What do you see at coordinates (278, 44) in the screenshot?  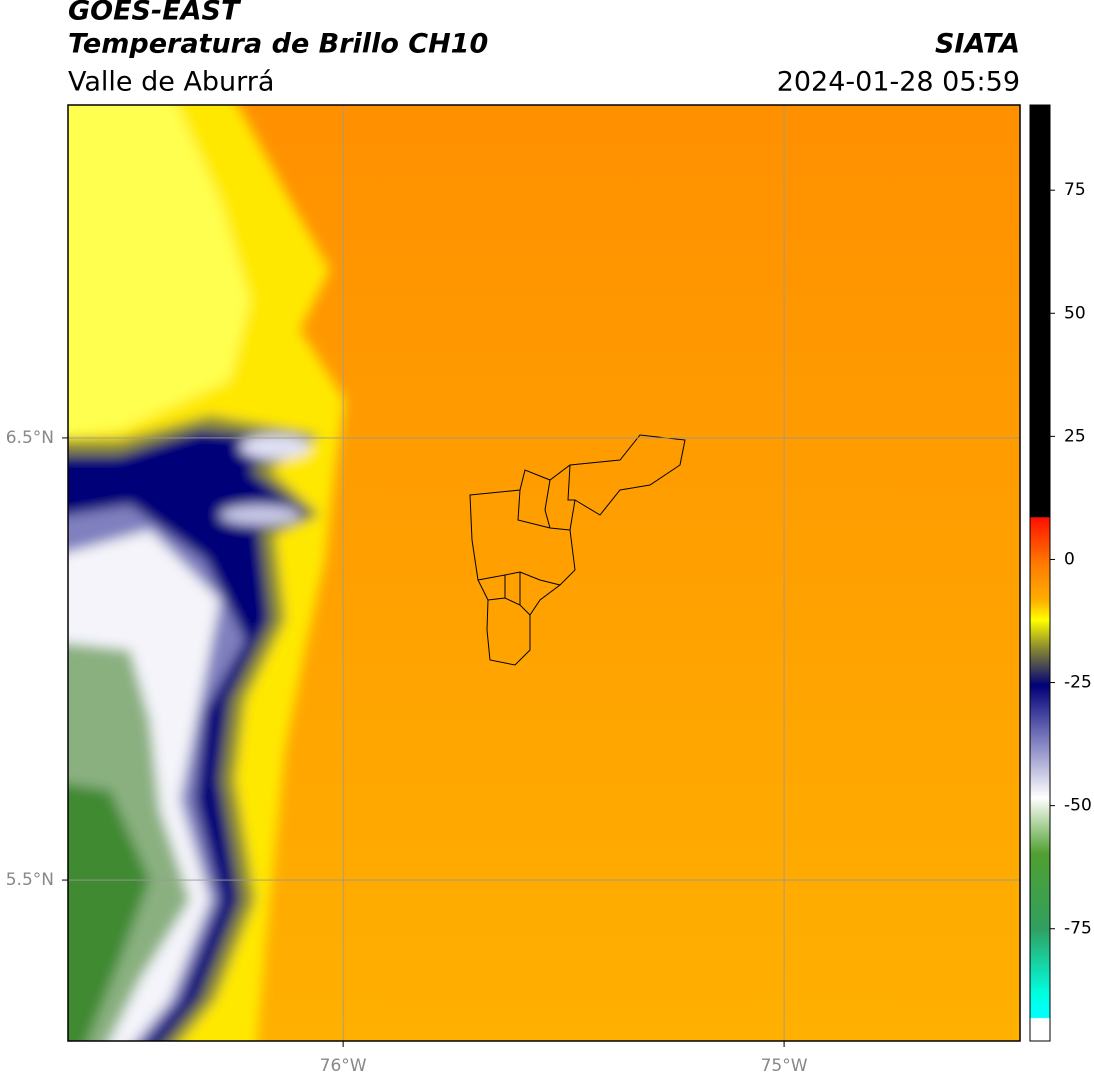 I see `subtitle: Temperatura de Brillo CH10` at bounding box center [278, 44].